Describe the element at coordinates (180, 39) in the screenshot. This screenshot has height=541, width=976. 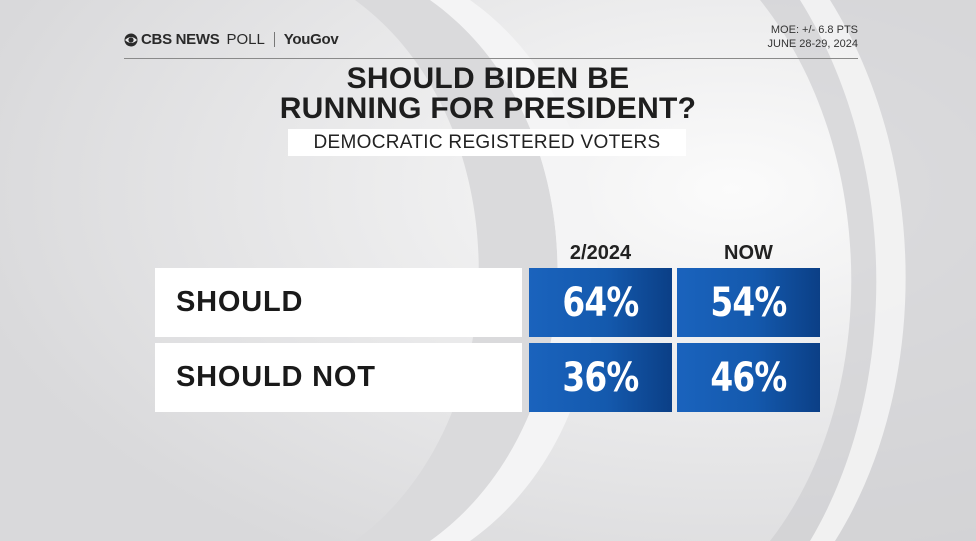
I see `brand-cbs-news: CBS NEWS` at that location.